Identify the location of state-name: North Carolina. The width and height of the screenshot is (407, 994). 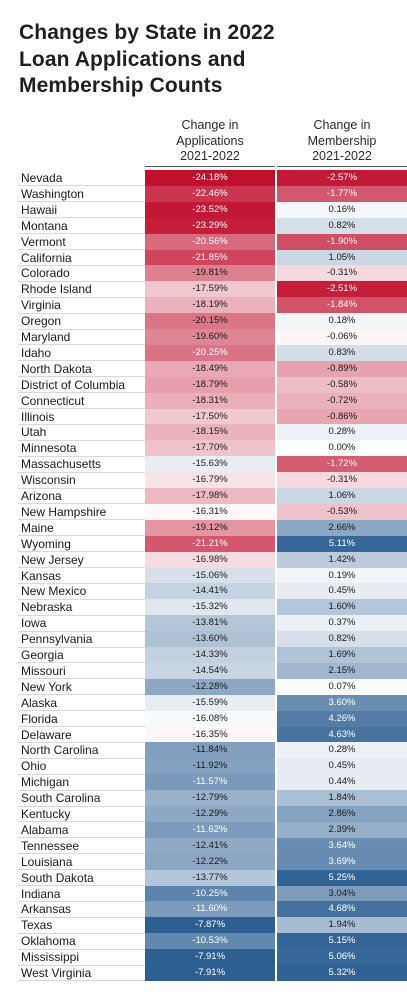
(60, 750).